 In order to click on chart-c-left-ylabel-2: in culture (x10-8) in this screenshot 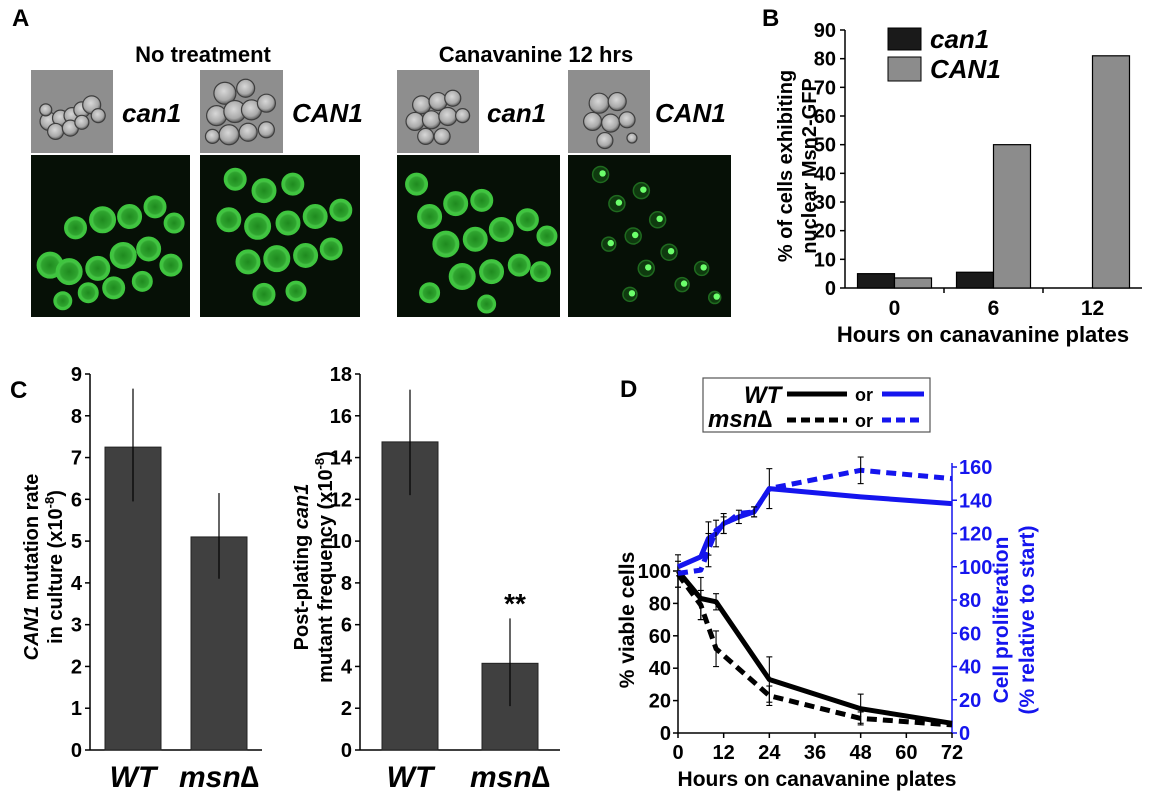, I will do `click(54, 567)`.